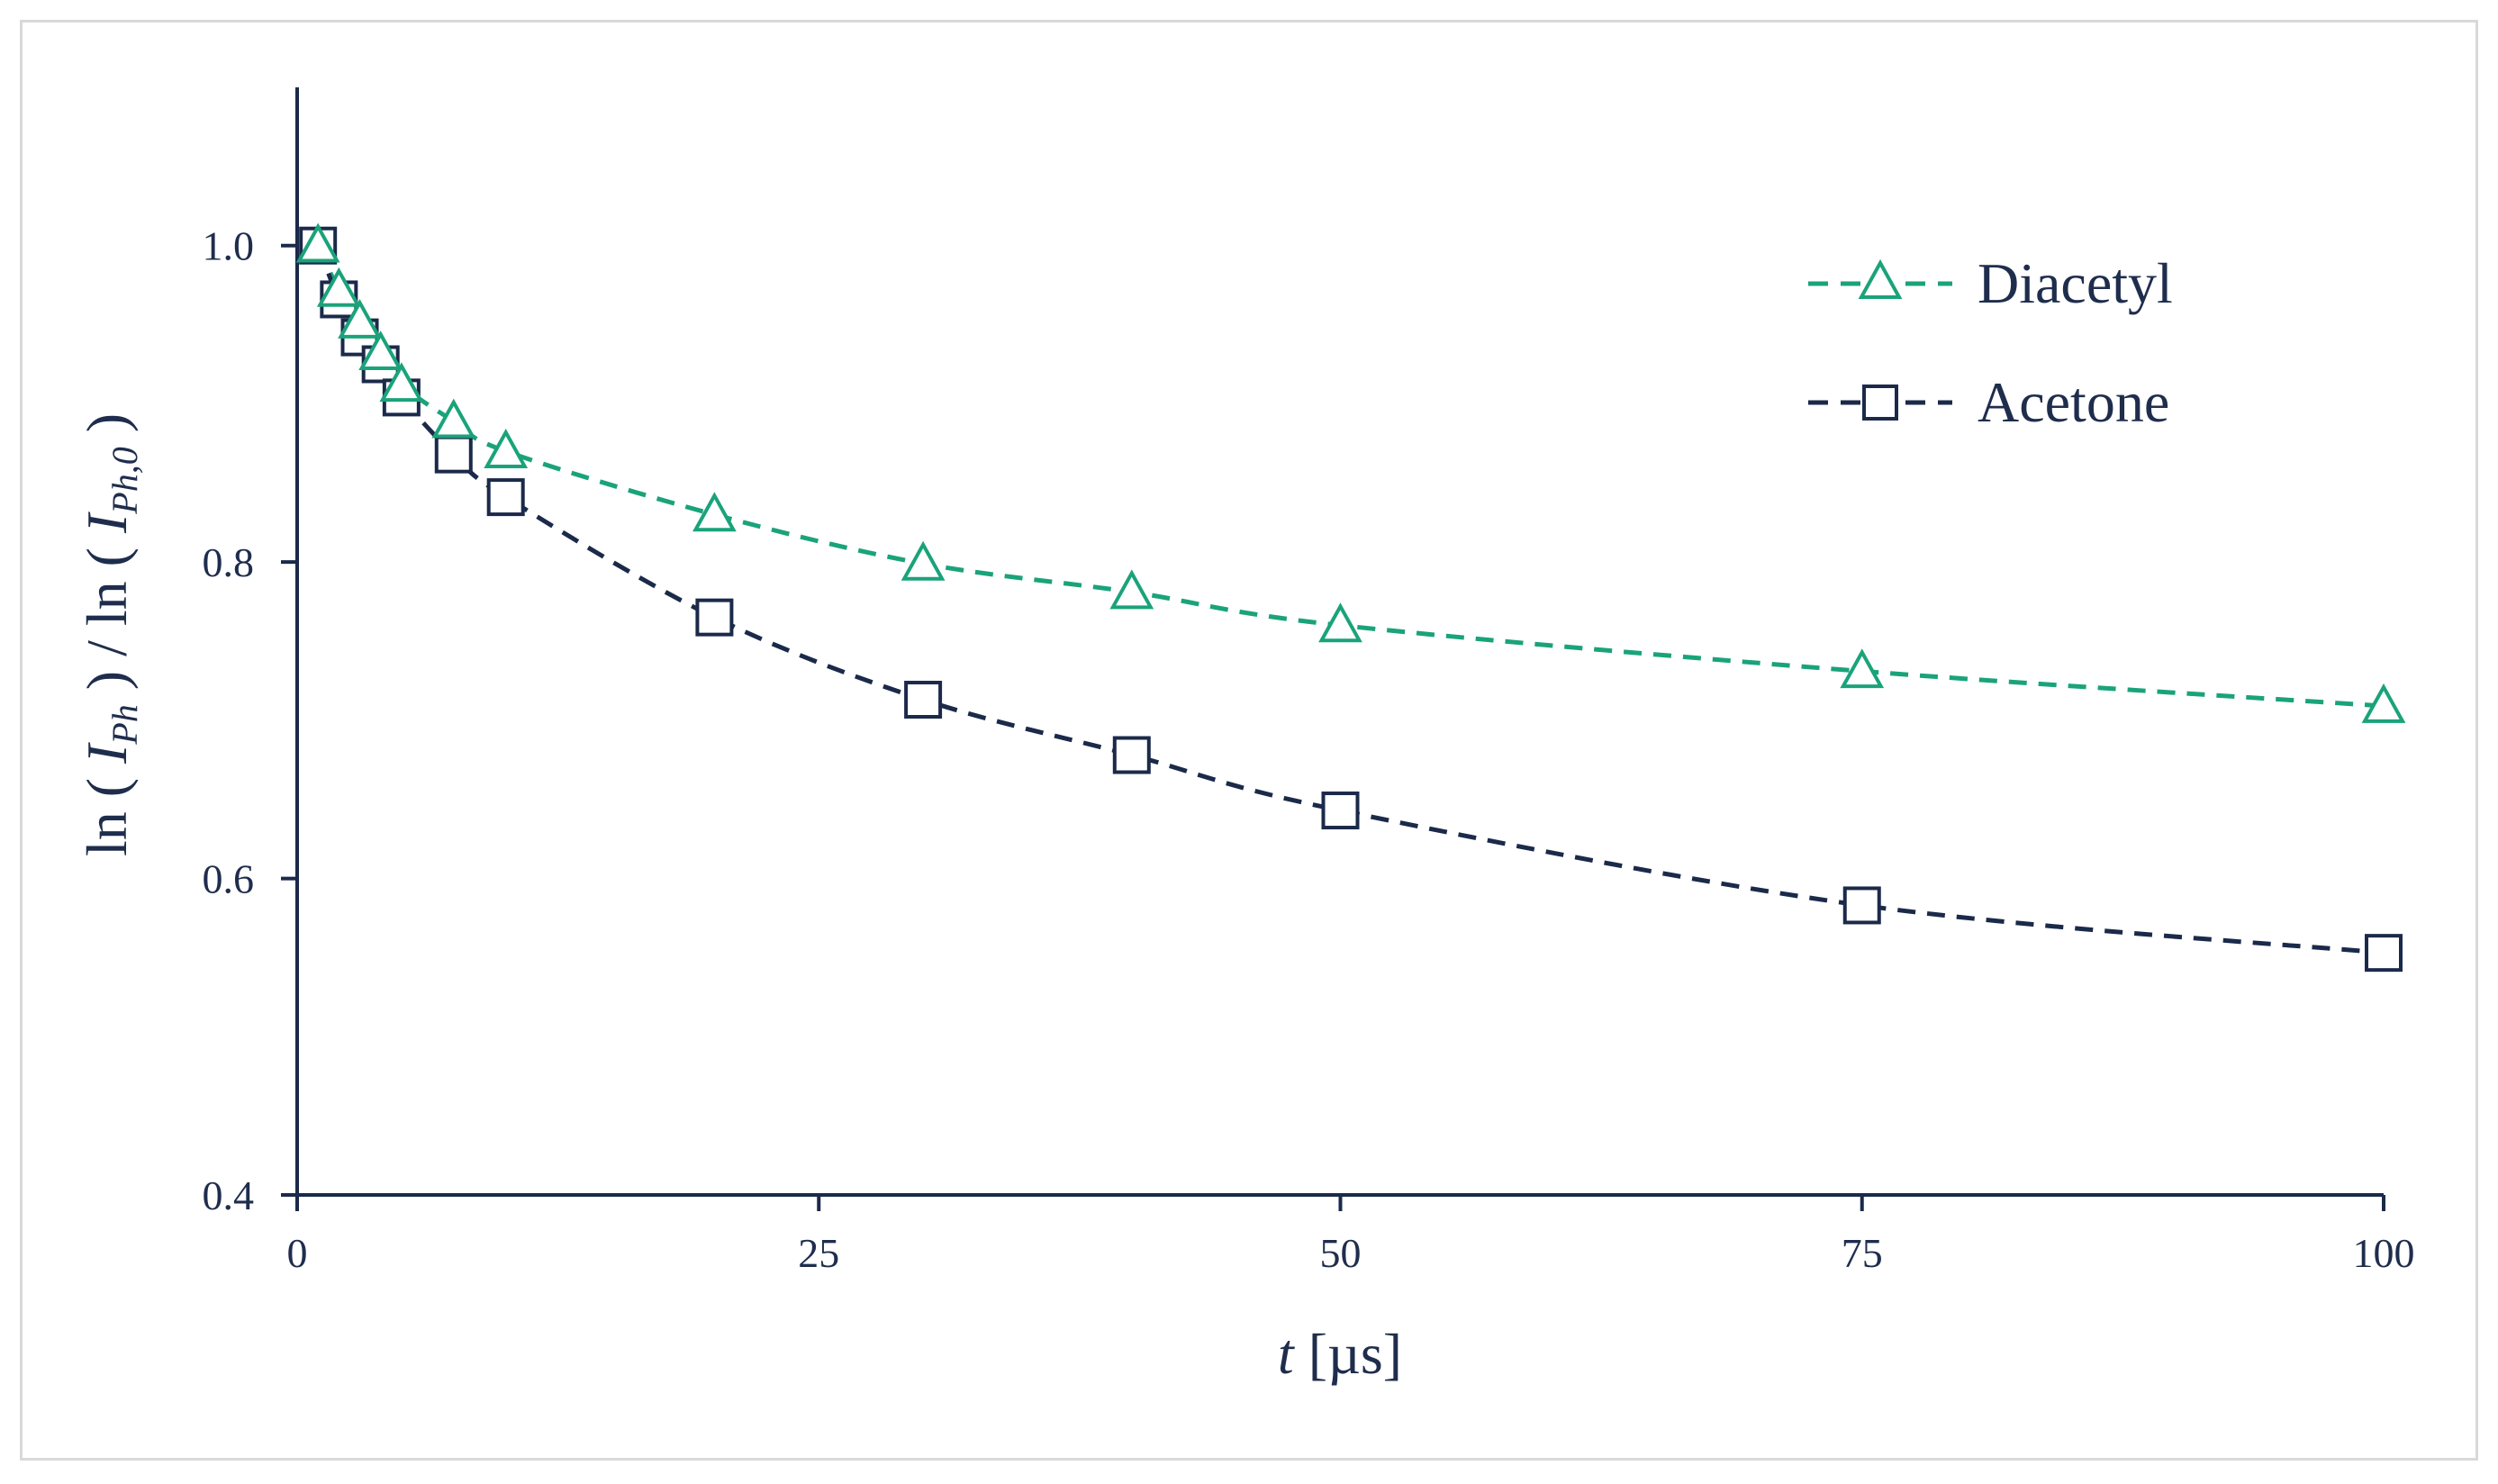  I want to click on legend: Diacetyl Acetone, so click(1990, 343).